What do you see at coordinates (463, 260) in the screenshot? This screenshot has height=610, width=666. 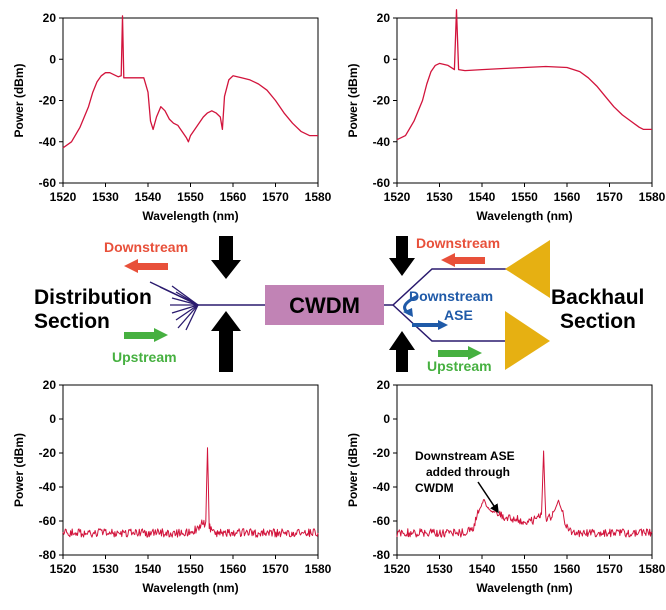 I see `right-downstream-arrow` at bounding box center [463, 260].